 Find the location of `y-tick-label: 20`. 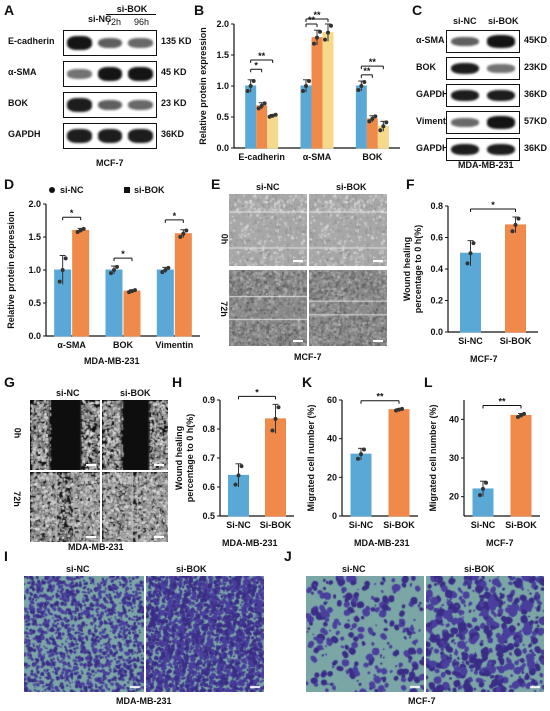

y-tick-label: 20 is located at coordinates (332, 477).